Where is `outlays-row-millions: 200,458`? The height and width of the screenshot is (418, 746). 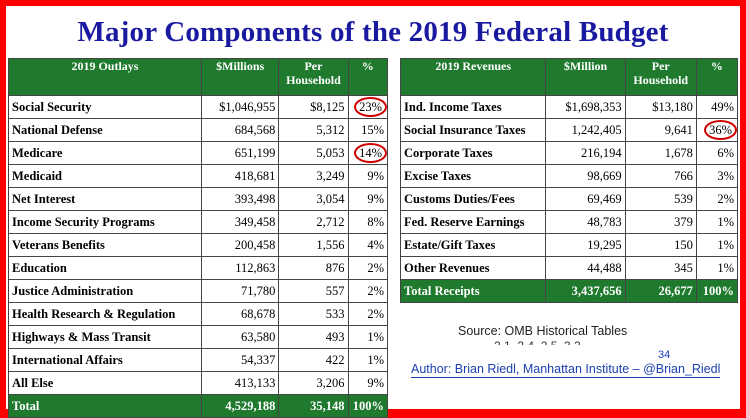
outlays-row-millions: 200,458 is located at coordinates (240, 245).